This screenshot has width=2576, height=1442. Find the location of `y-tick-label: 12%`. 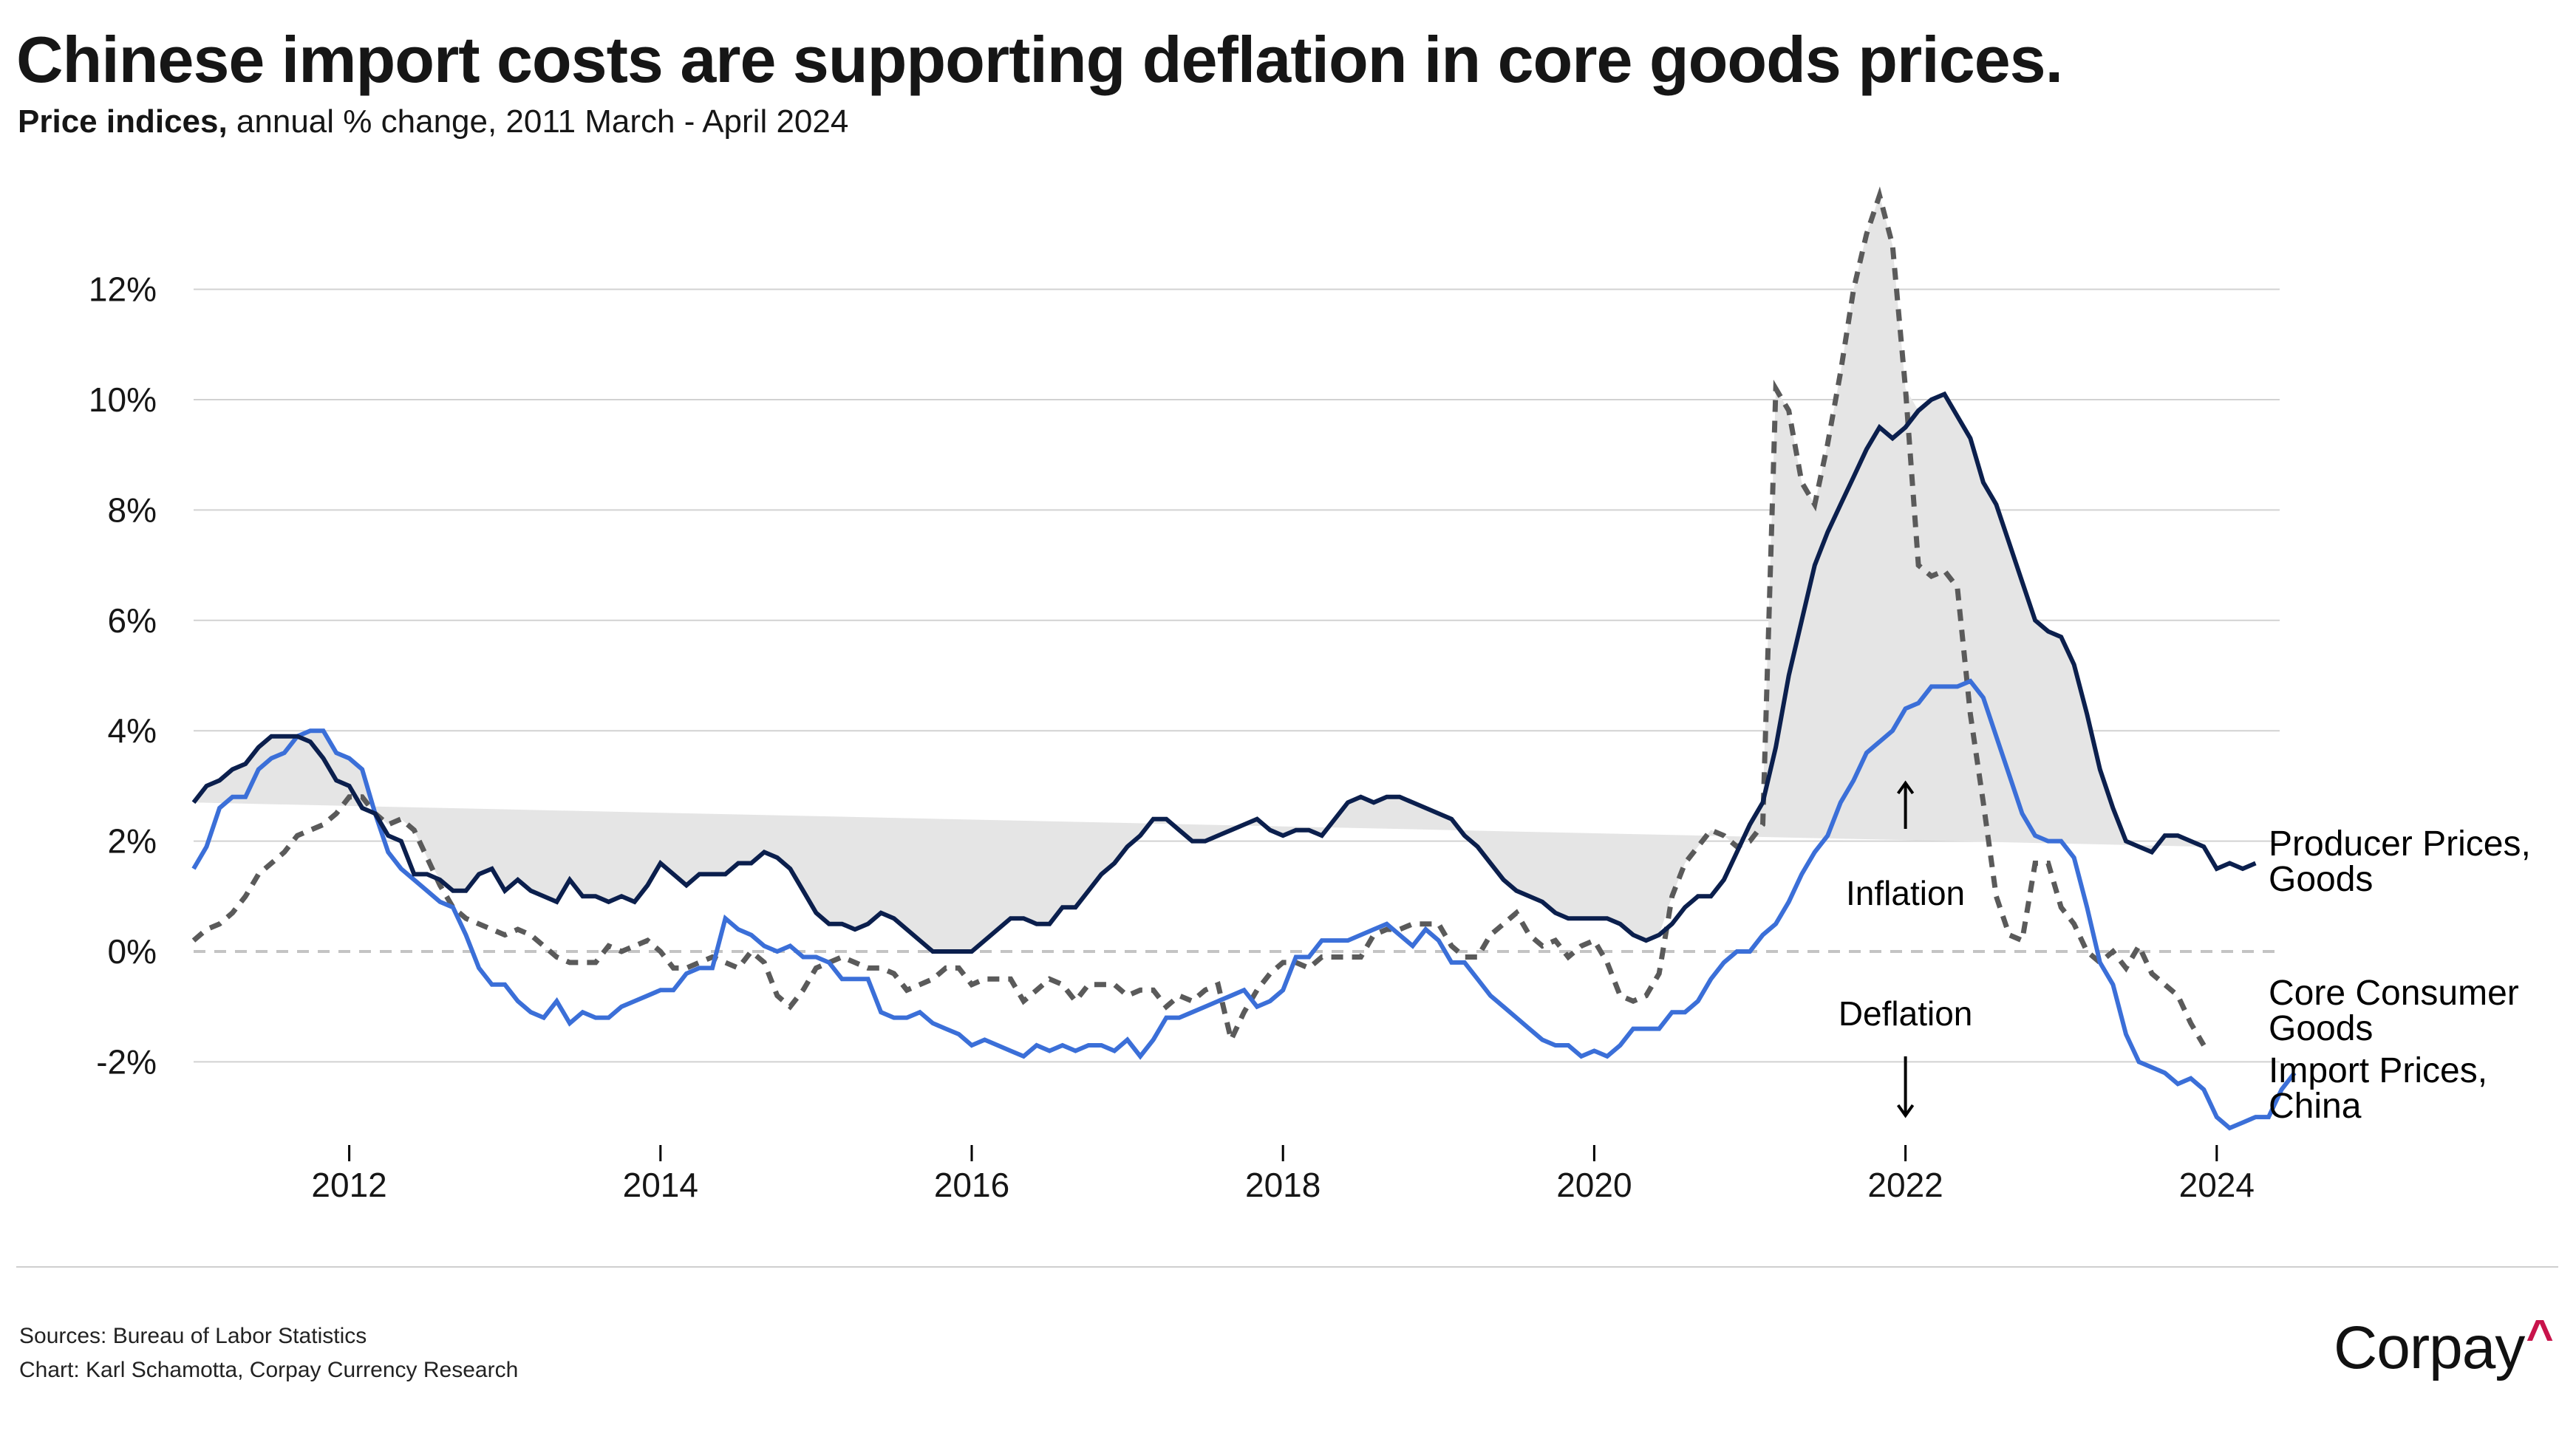

y-tick-label: 12% is located at coordinates (123, 289).